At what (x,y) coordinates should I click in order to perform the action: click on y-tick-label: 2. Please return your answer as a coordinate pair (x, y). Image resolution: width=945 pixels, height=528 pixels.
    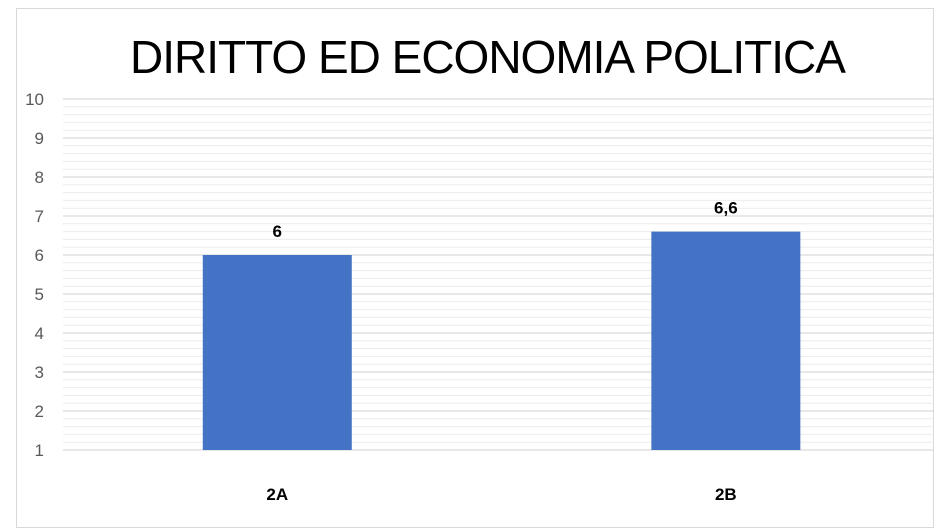
    Looking at the image, I should click on (39, 411).